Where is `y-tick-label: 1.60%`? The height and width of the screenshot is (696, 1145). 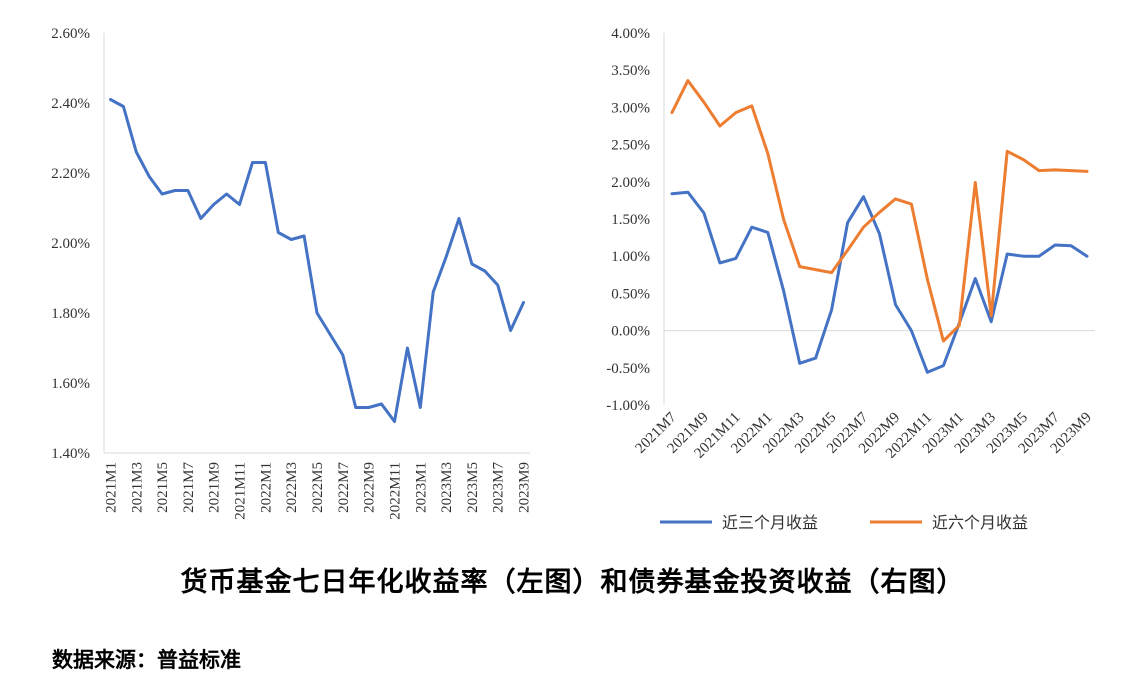
y-tick-label: 1.60% is located at coordinates (70, 384).